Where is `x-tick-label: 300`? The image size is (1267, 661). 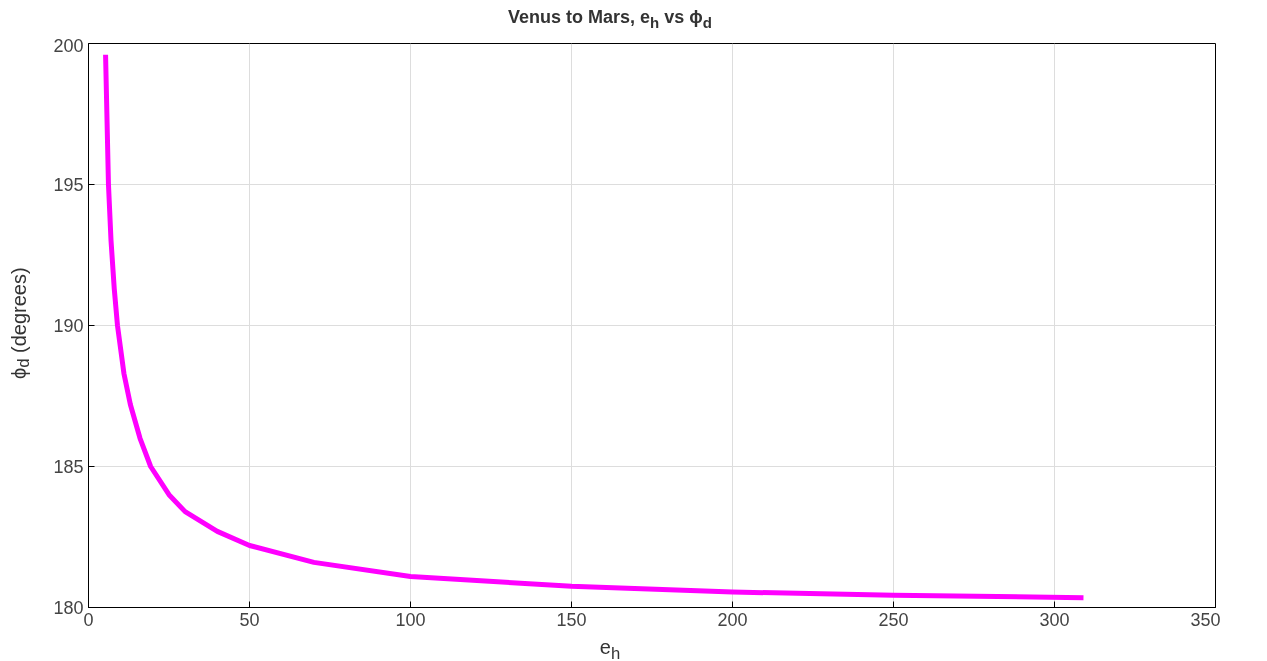
x-tick-label: 300 is located at coordinates (1054, 619).